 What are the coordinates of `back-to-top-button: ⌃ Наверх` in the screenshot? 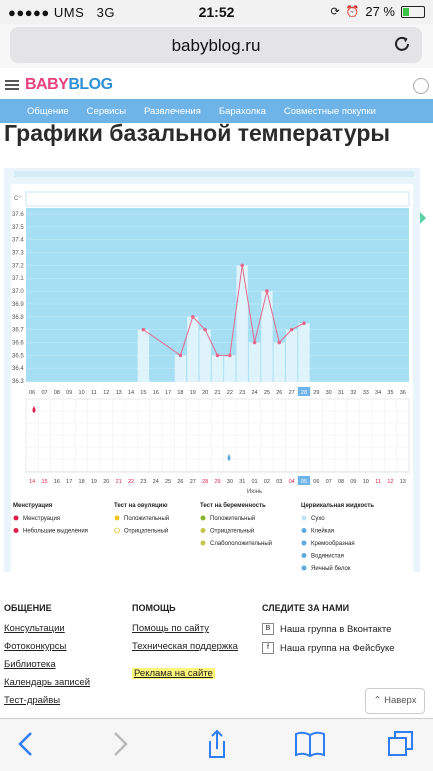 It's located at (395, 701).